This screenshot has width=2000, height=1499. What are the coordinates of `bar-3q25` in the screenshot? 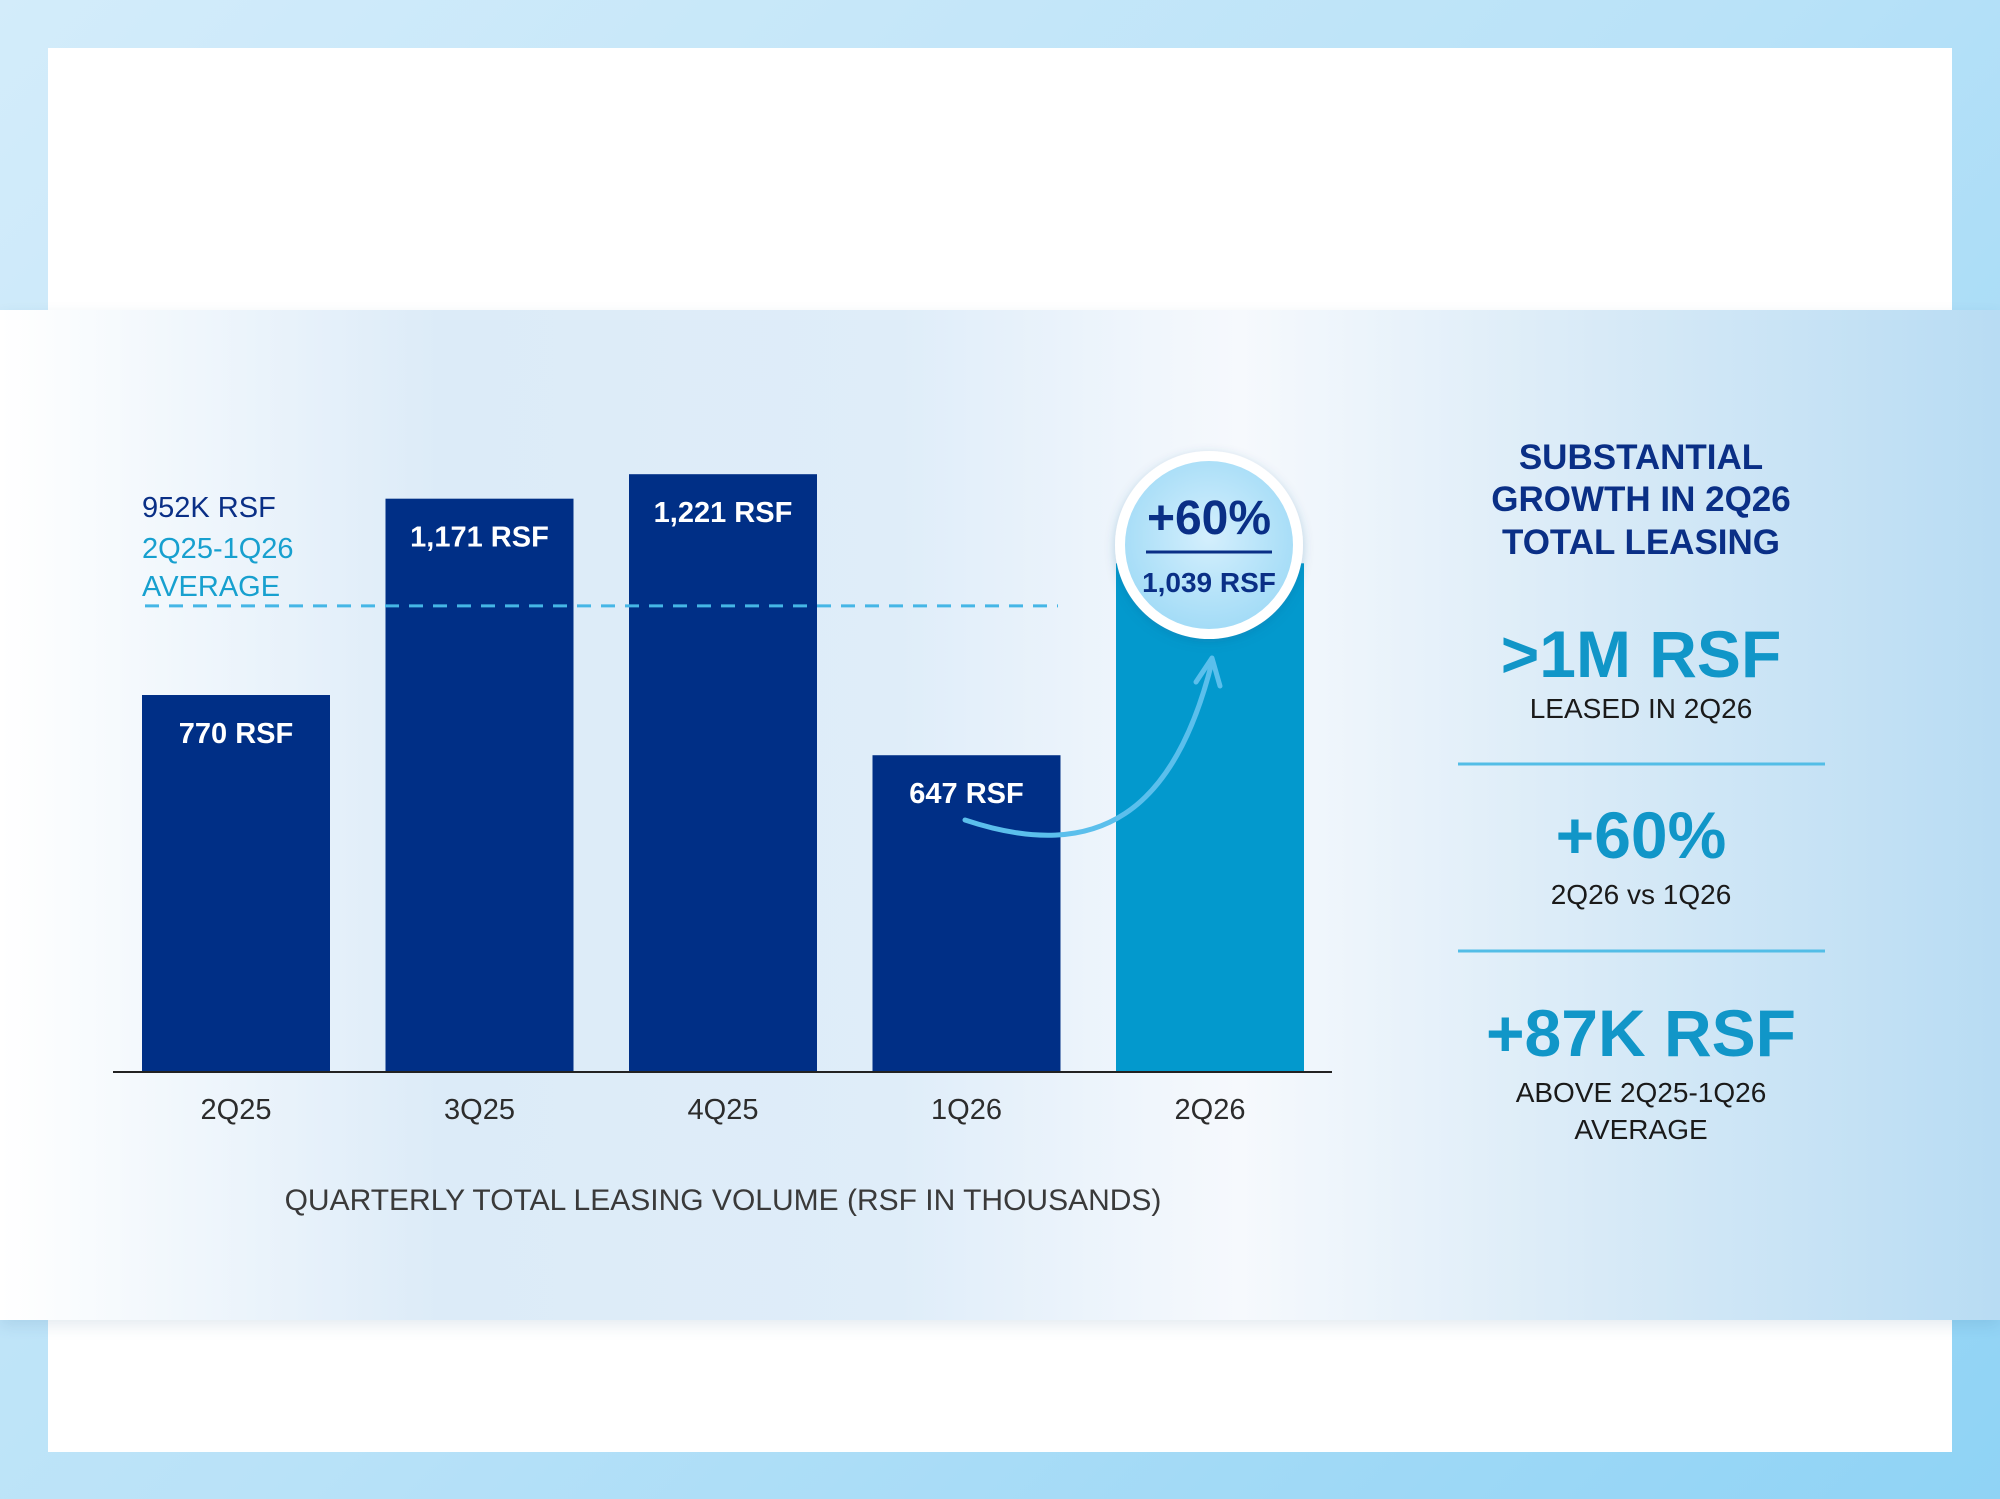 It's located at (479, 785).